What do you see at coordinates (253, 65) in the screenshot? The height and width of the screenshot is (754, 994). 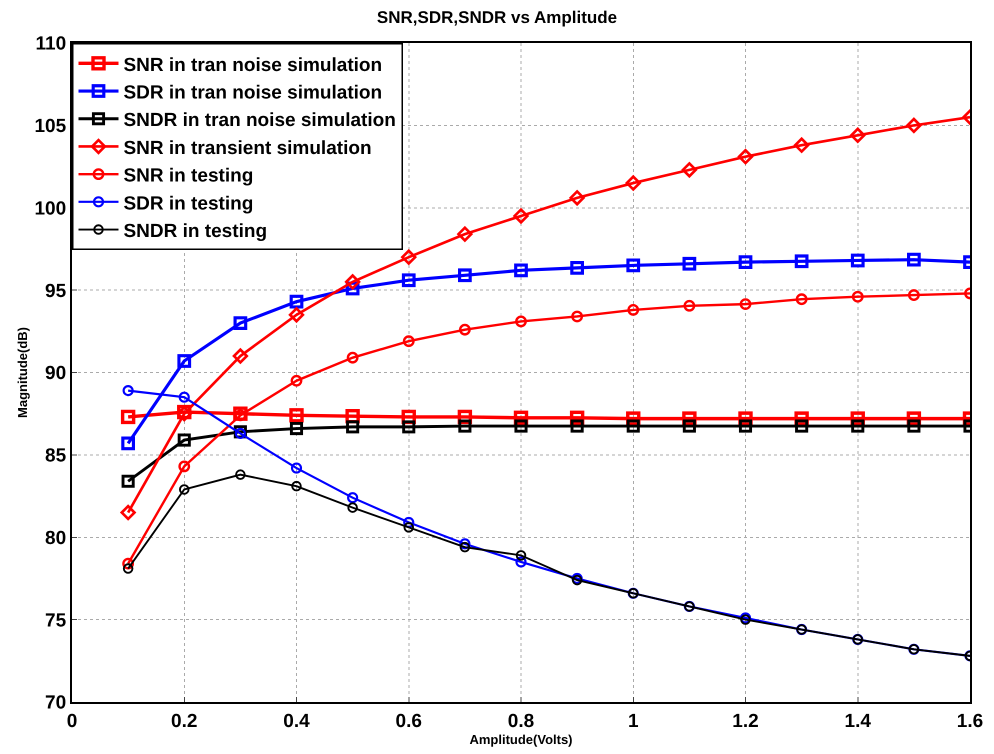 I see `legend-label: SNR in tran noise simulation` at bounding box center [253, 65].